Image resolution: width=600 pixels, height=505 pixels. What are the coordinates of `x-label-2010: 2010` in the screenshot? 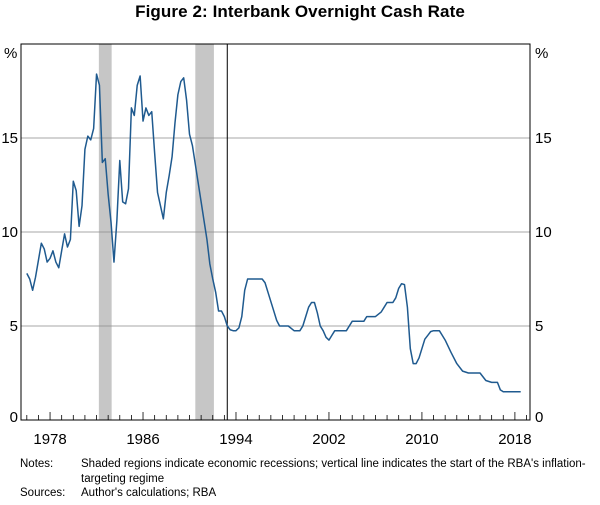 It's located at (421, 439).